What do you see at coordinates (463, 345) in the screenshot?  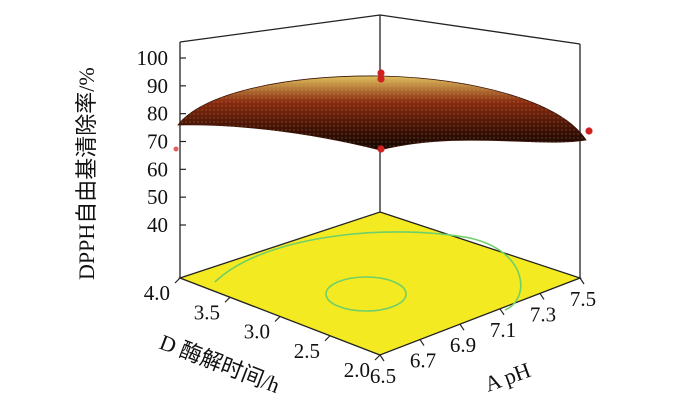 I see `x-tick-label: 6.9` at bounding box center [463, 345].